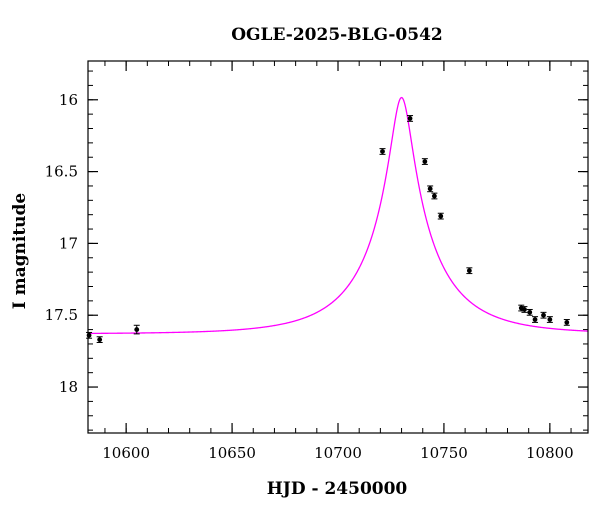  I want to click on x-tick-label: 10600, so click(126, 453).